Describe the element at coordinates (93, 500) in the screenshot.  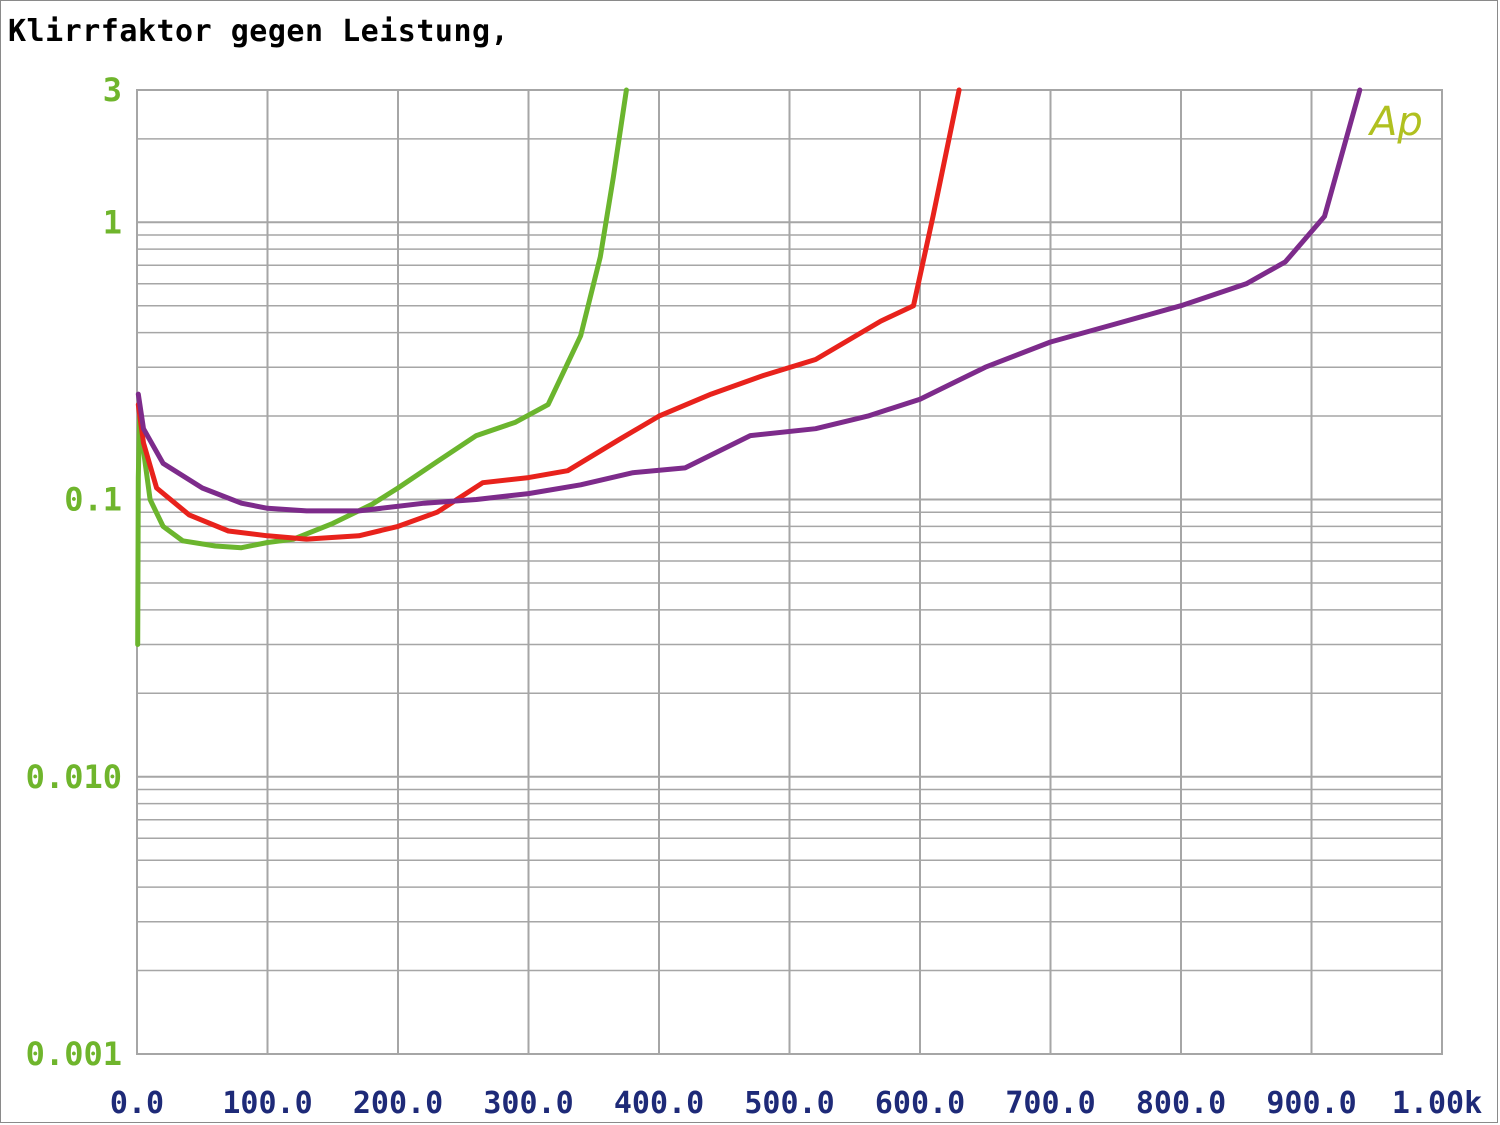
I see `y-tick-label: 0.1` at that location.